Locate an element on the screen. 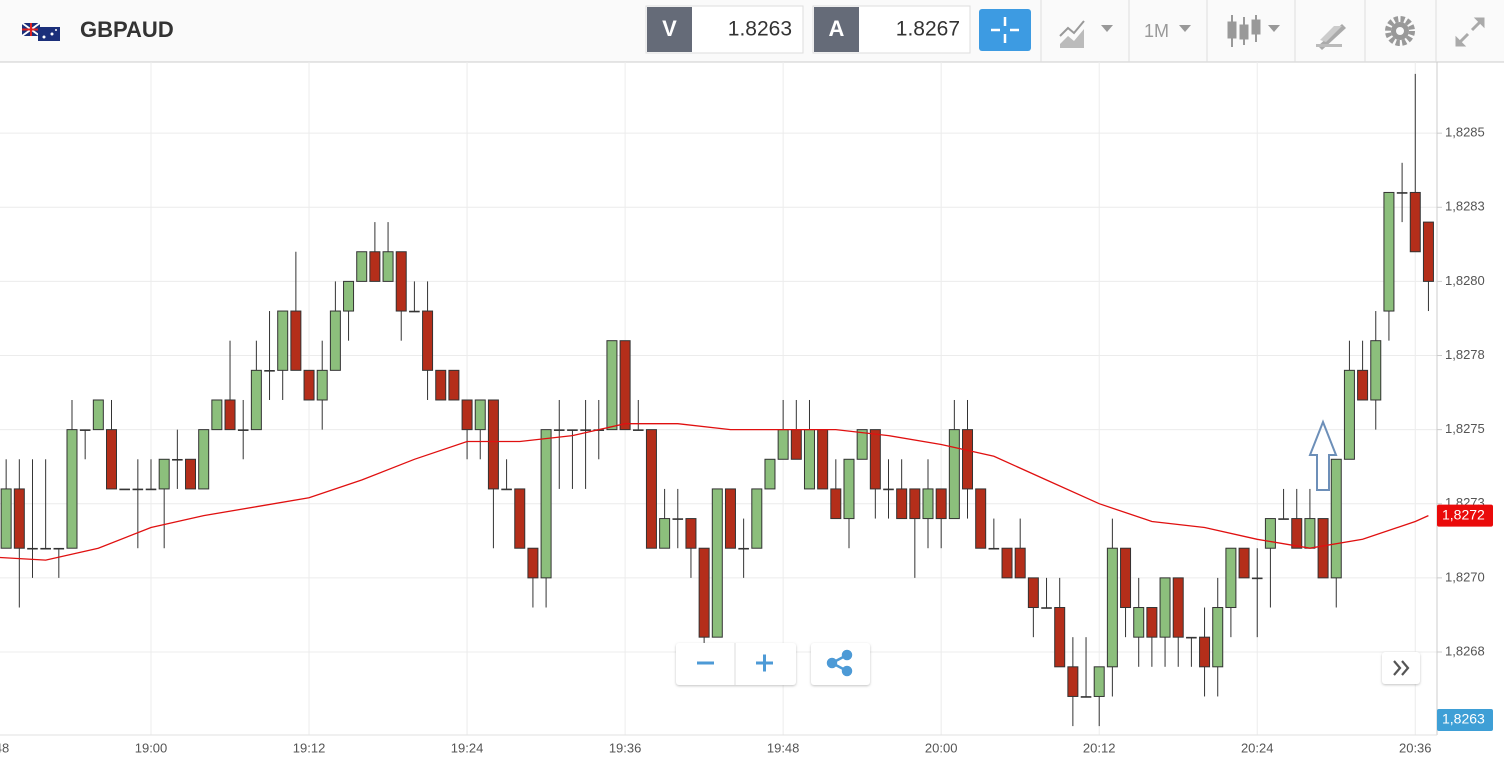 Image resolution: width=1504 pixels, height=767 pixels. separators is located at coordinates (1238, 31).